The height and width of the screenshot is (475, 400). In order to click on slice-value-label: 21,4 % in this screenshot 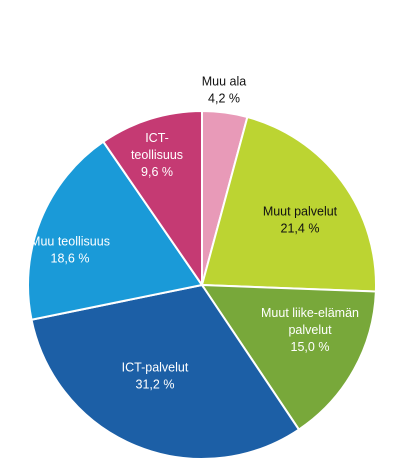, I will do `click(300, 229)`.